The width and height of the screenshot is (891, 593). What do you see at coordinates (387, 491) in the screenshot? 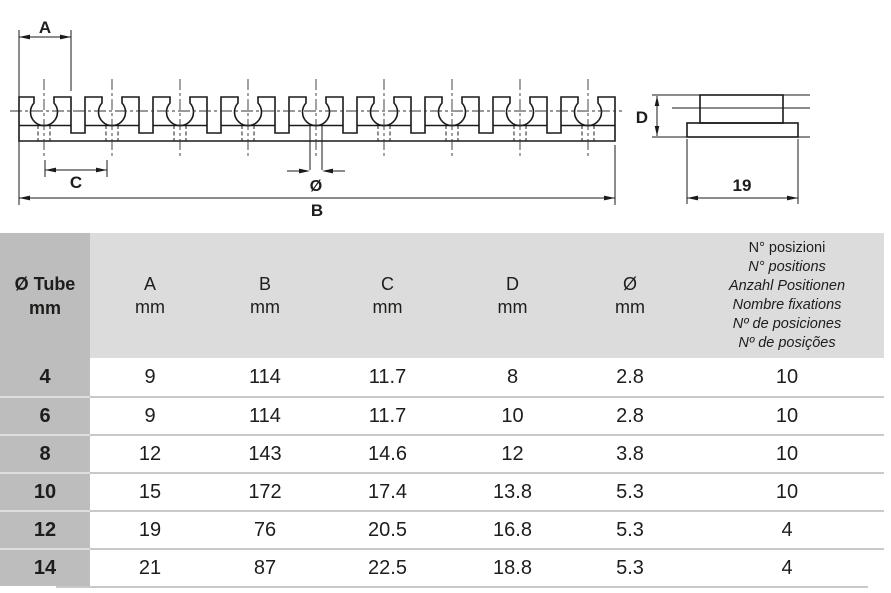
I see `cell-c: 17.4` at bounding box center [387, 491].